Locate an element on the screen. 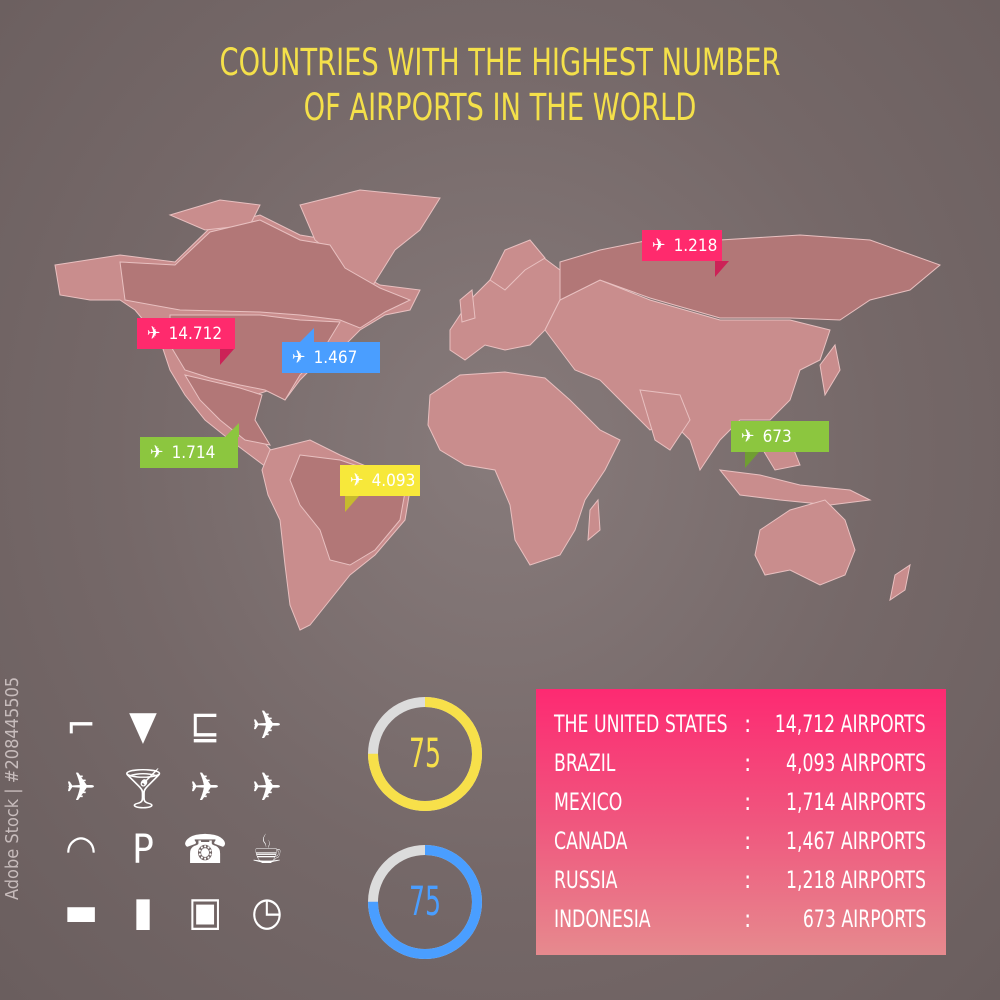  map-tag-indonesia: ✈ 673 is located at coordinates (780, 444).